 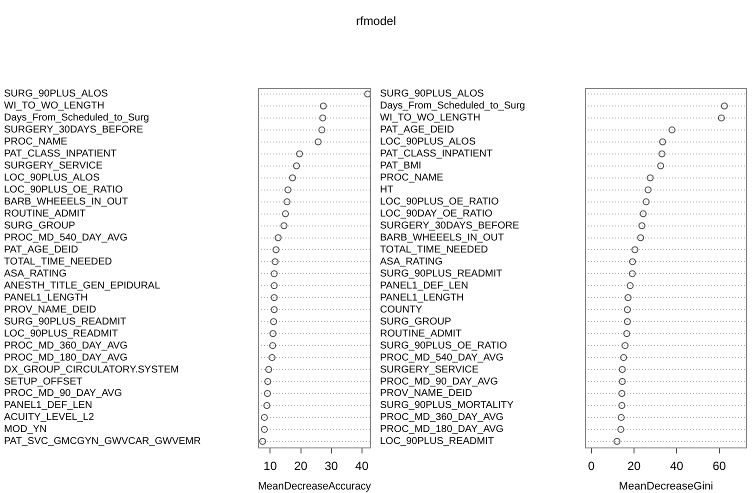 What do you see at coordinates (331, 465) in the screenshot?
I see `x-tick-label: 30` at bounding box center [331, 465].